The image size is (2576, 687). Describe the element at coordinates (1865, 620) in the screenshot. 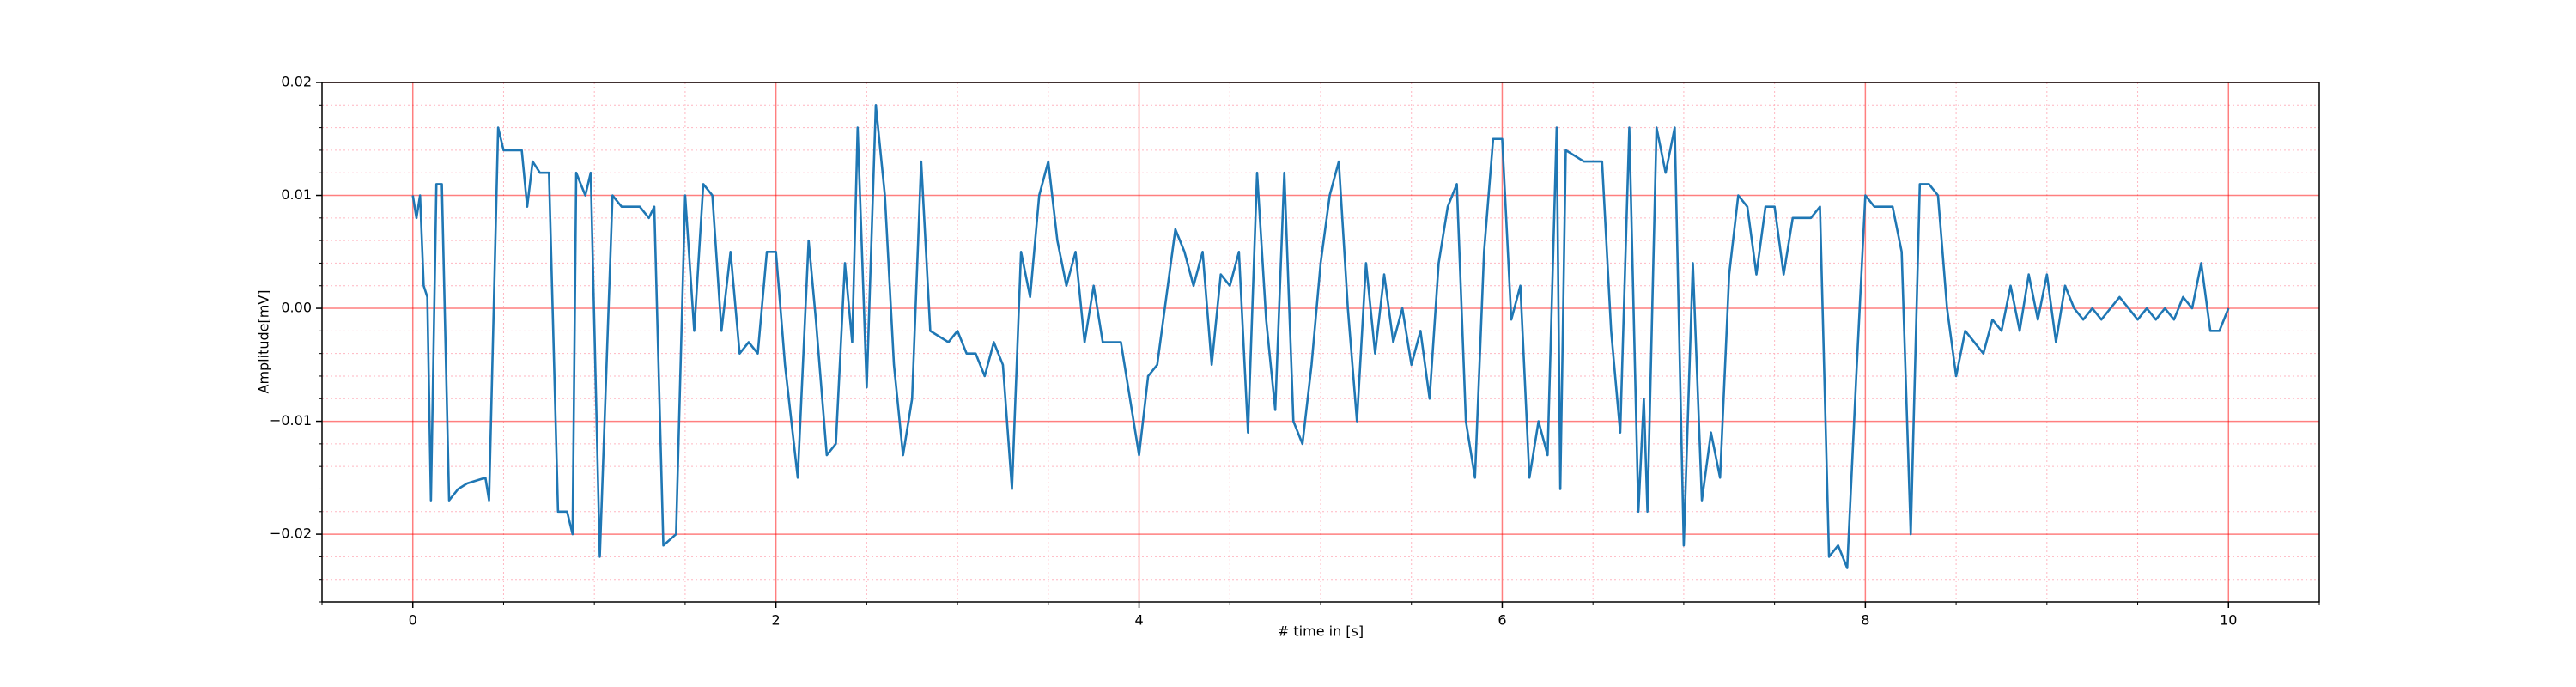

I see `x-tick-label: 8` at that location.